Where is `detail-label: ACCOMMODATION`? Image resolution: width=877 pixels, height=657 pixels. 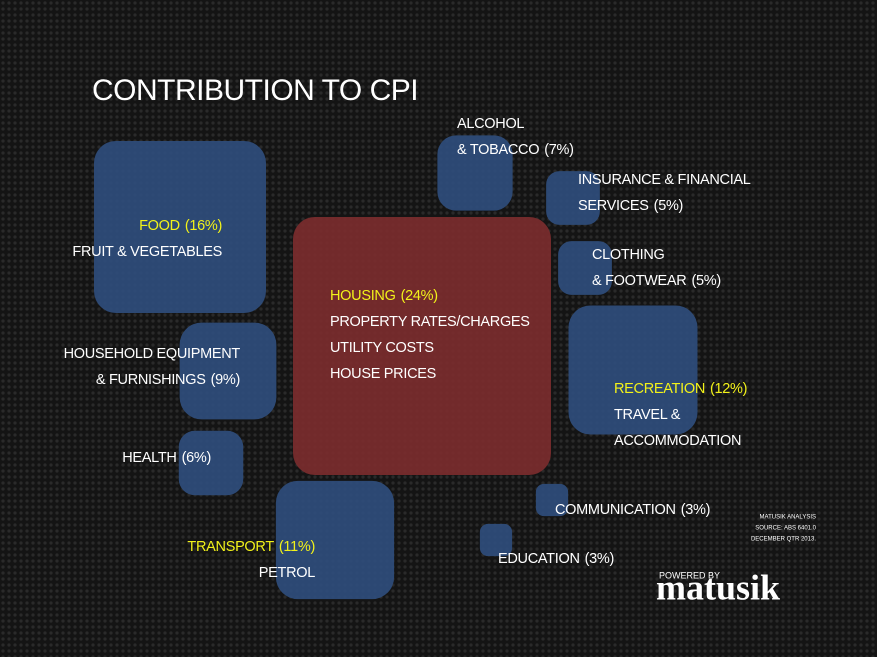
detail-label: ACCOMMODATION is located at coordinates (677, 441).